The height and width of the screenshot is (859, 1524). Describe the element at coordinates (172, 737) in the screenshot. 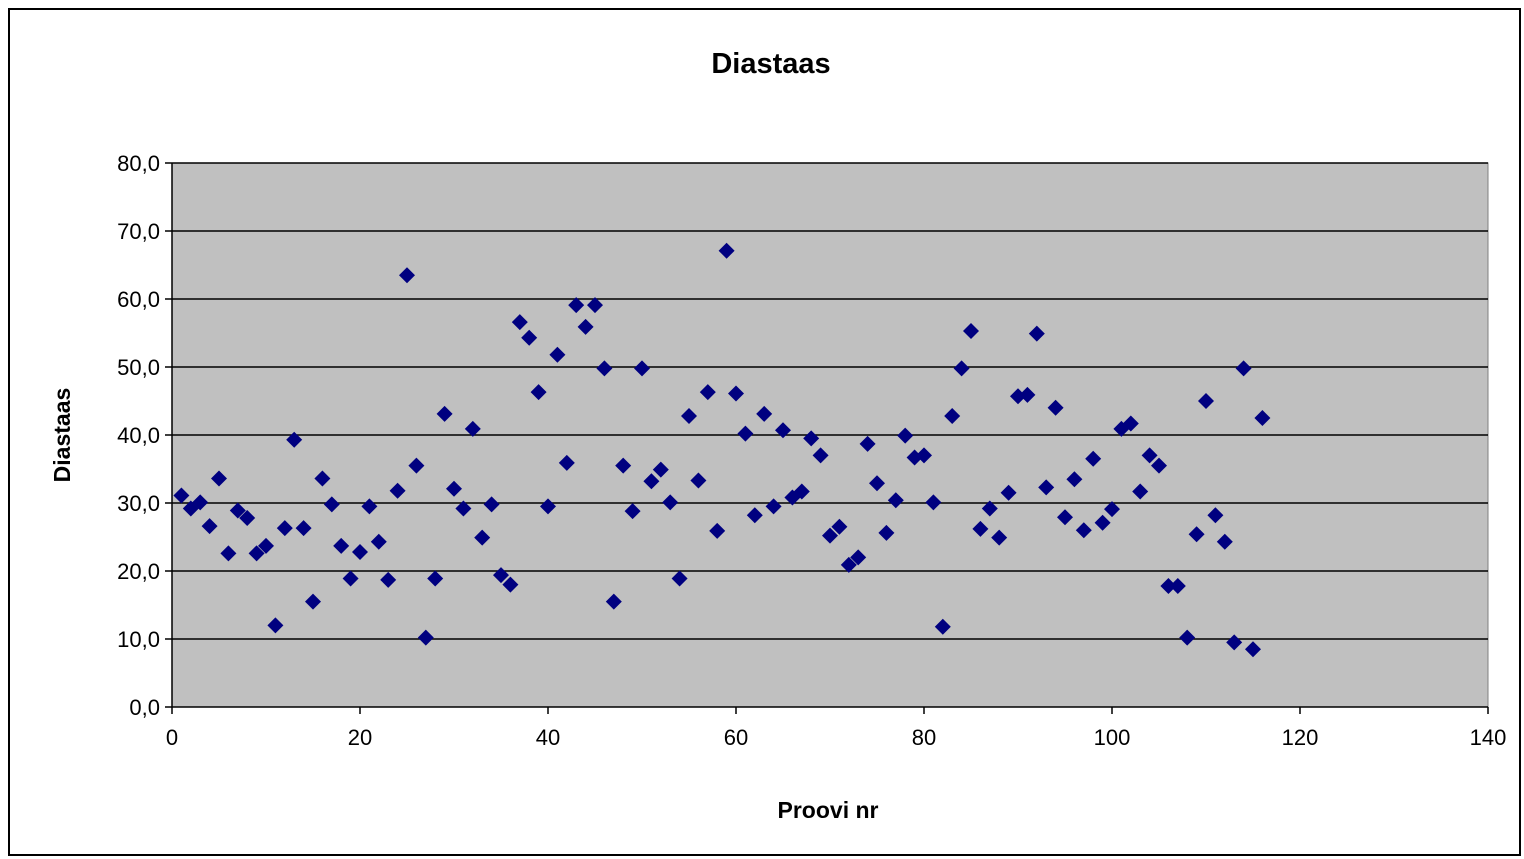

I see `x-tick-label: 0` at that location.